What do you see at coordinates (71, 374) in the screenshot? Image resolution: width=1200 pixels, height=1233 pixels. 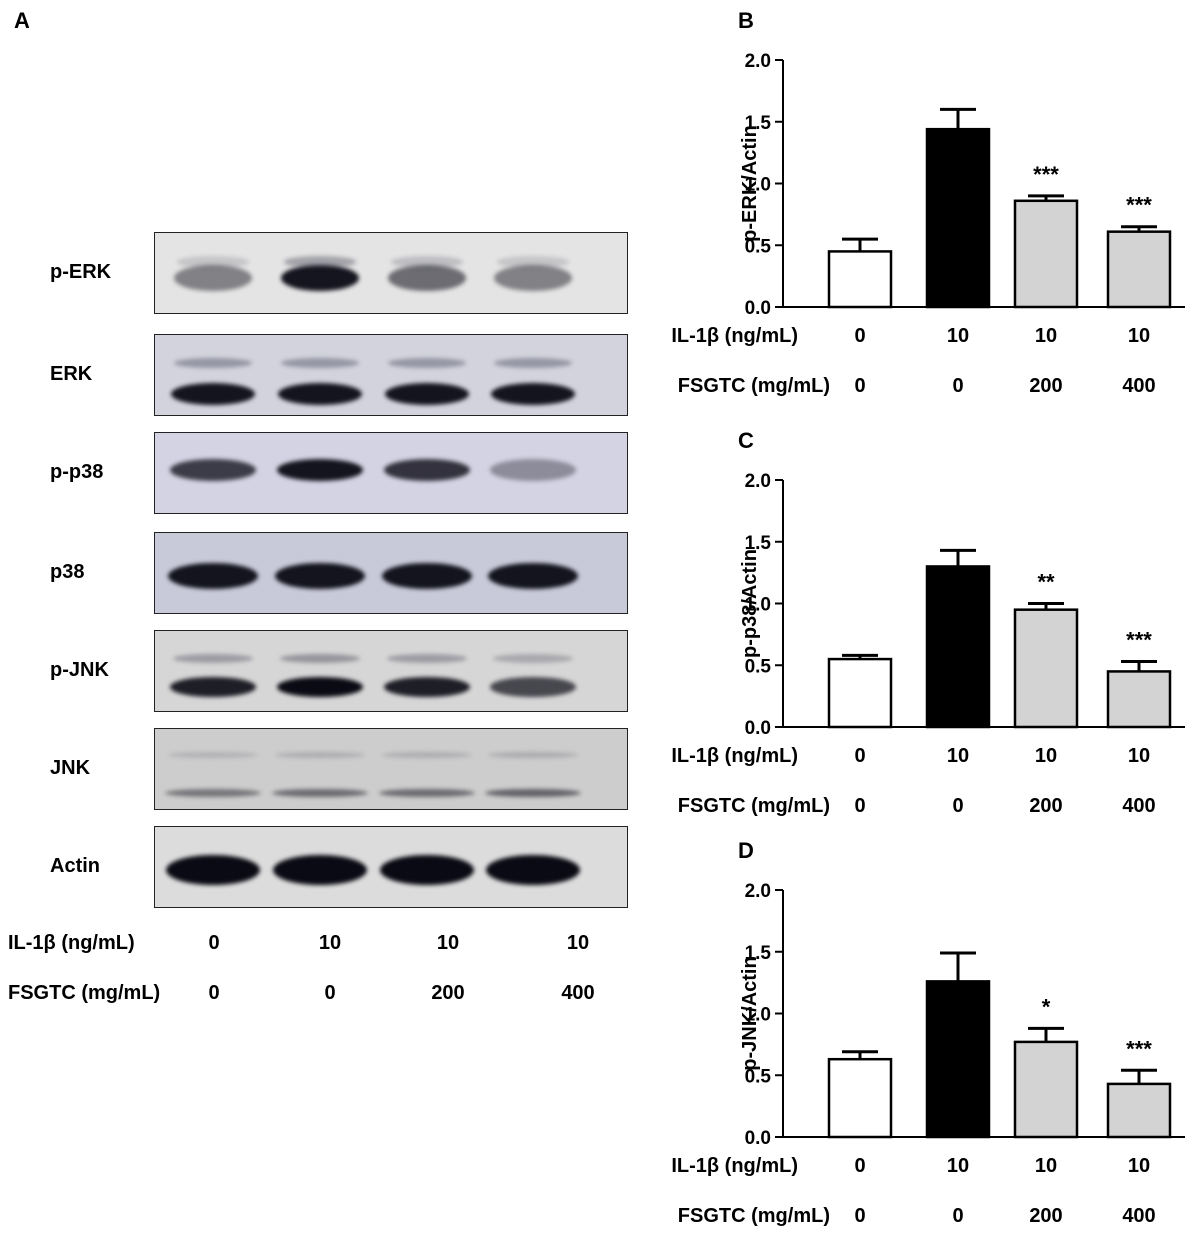 I see `blot-label-erk: ERK` at bounding box center [71, 374].